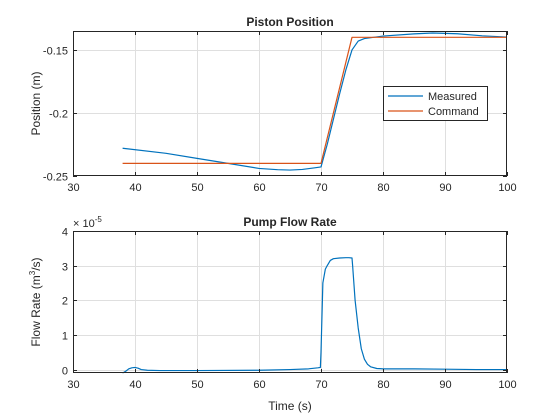 This screenshot has width=560, height=420. Describe the element at coordinates (99, 219) in the screenshot. I see `exponent-power: -5` at that location.